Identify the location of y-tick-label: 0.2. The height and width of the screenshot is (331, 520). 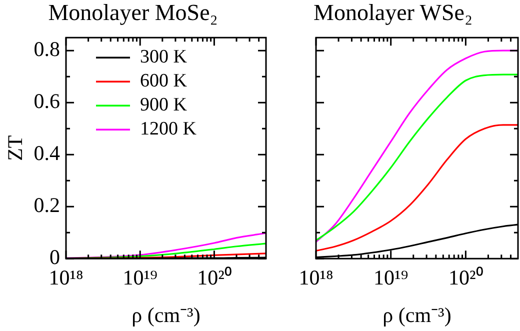
(47, 205).